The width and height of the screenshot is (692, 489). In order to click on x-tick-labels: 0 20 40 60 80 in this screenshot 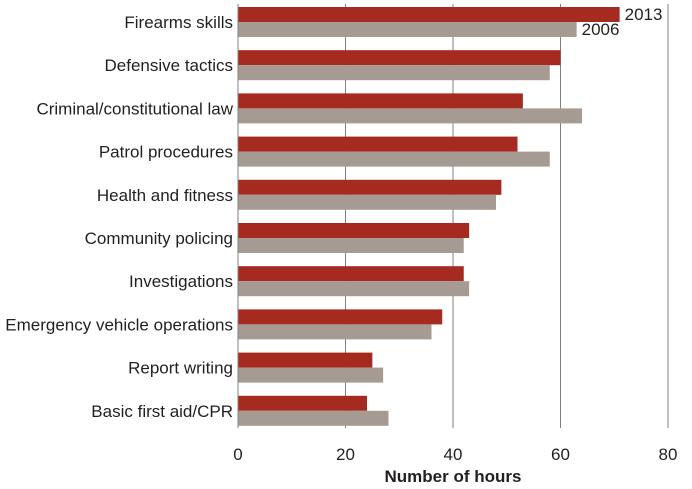, I will do `click(455, 454)`.